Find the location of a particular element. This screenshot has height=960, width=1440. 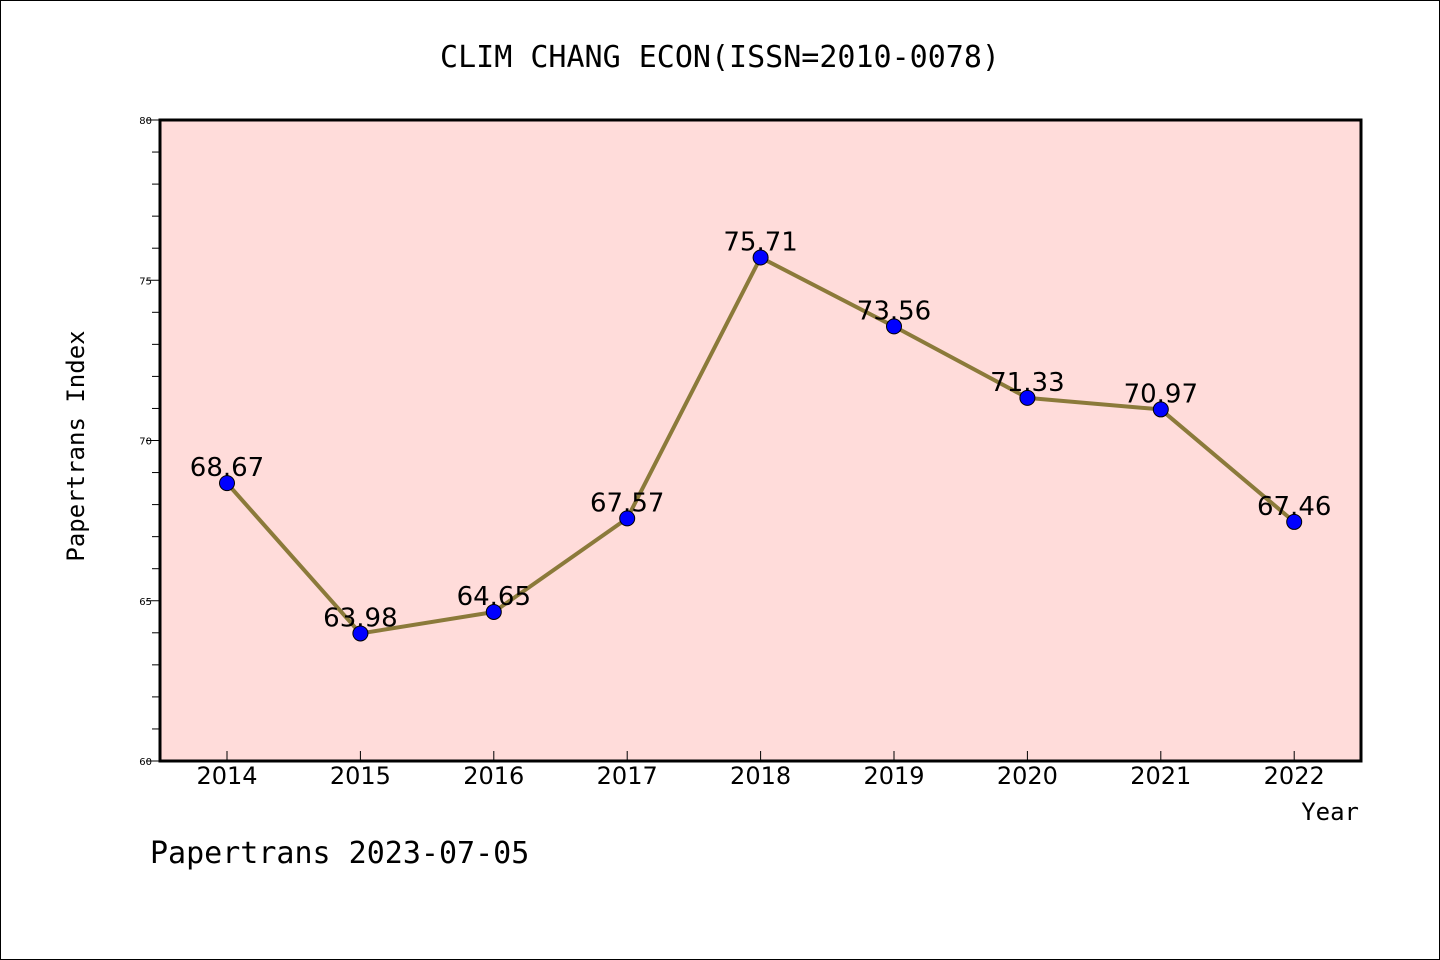

data-label: 75.71 is located at coordinates (760, 242).